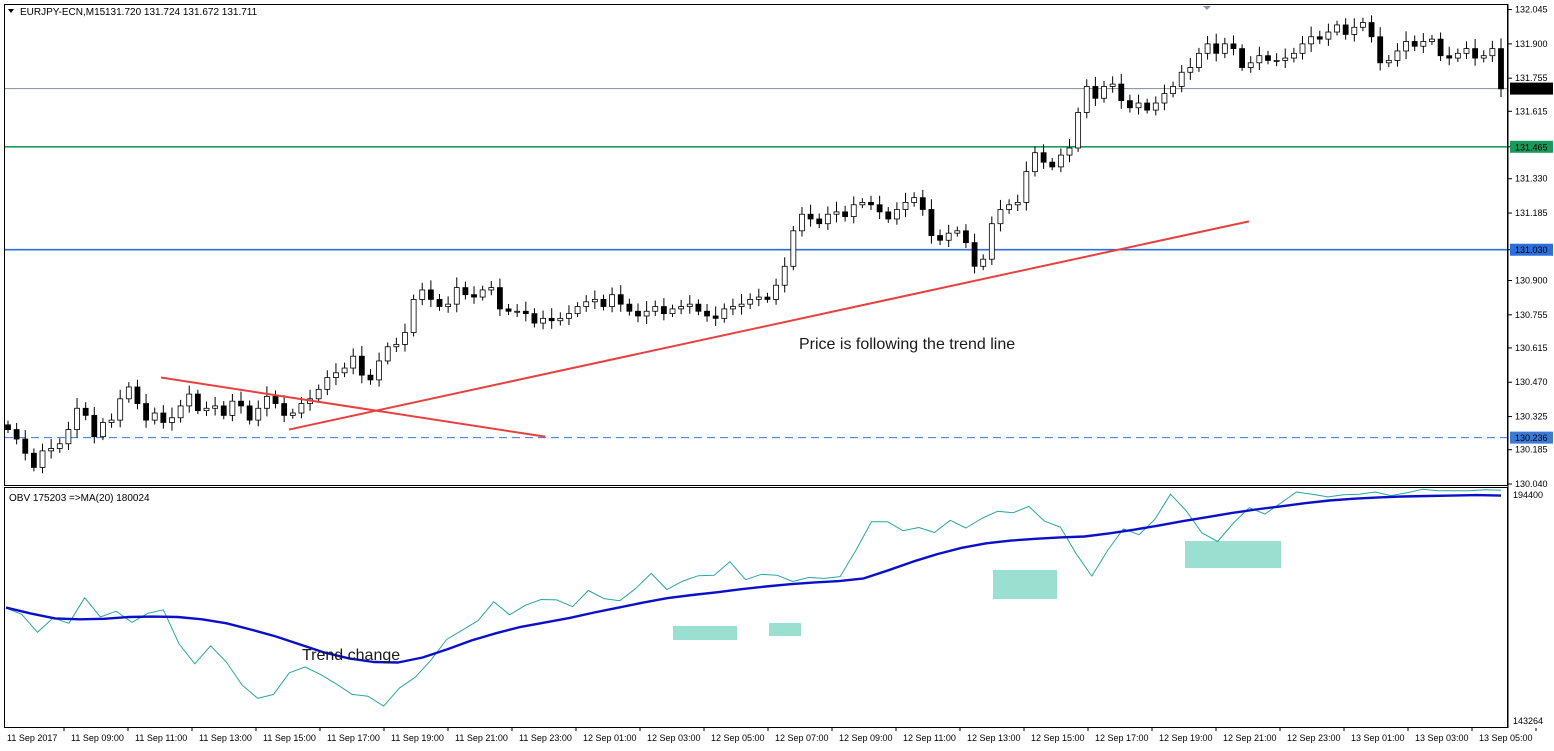 Image resolution: width=1554 pixels, height=751 pixels. What do you see at coordinates (738, 738) in the screenshot?
I see `time-tick-label: 12 Sep 05:00` at bounding box center [738, 738].